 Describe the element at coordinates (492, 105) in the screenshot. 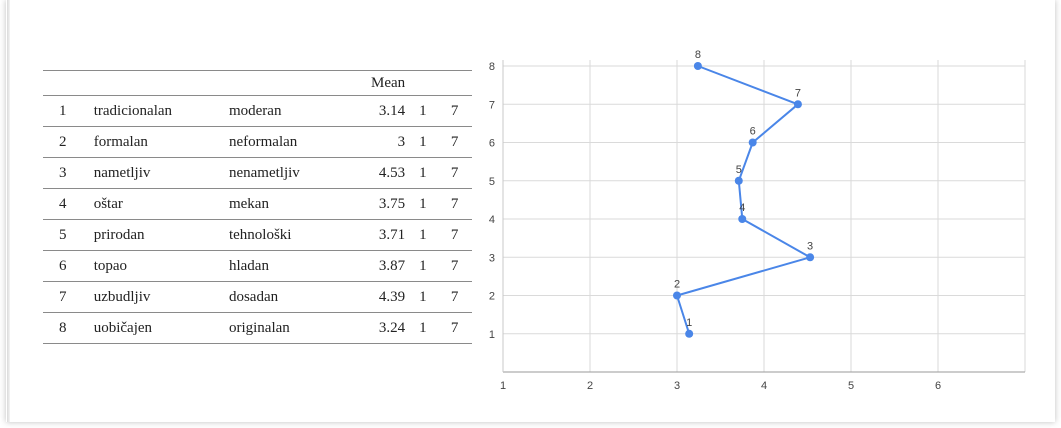

I see `y-tick-label: 7` at that location.